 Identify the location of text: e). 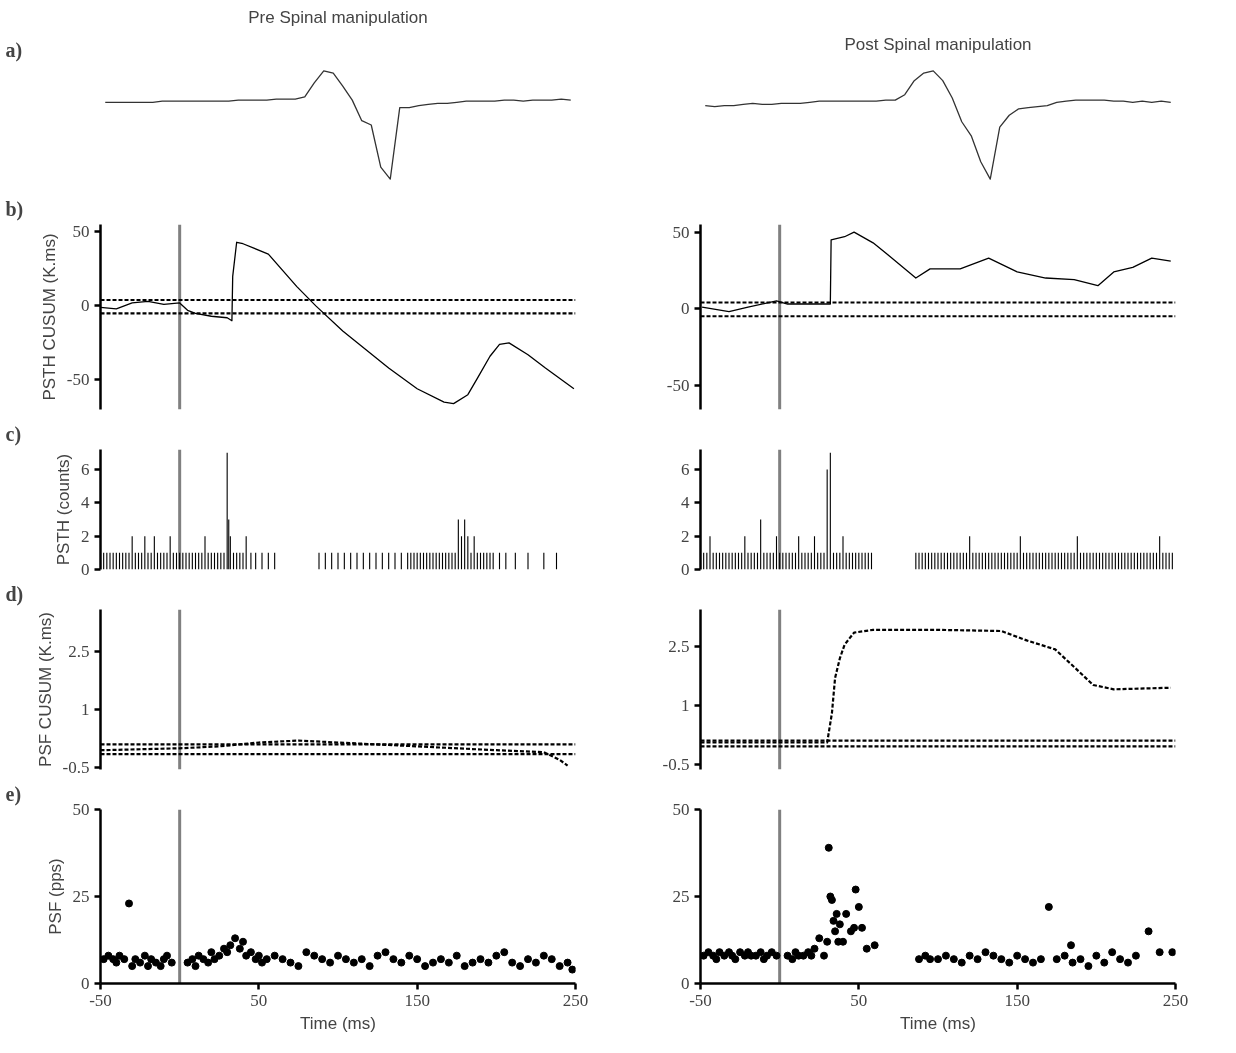
(13, 794).